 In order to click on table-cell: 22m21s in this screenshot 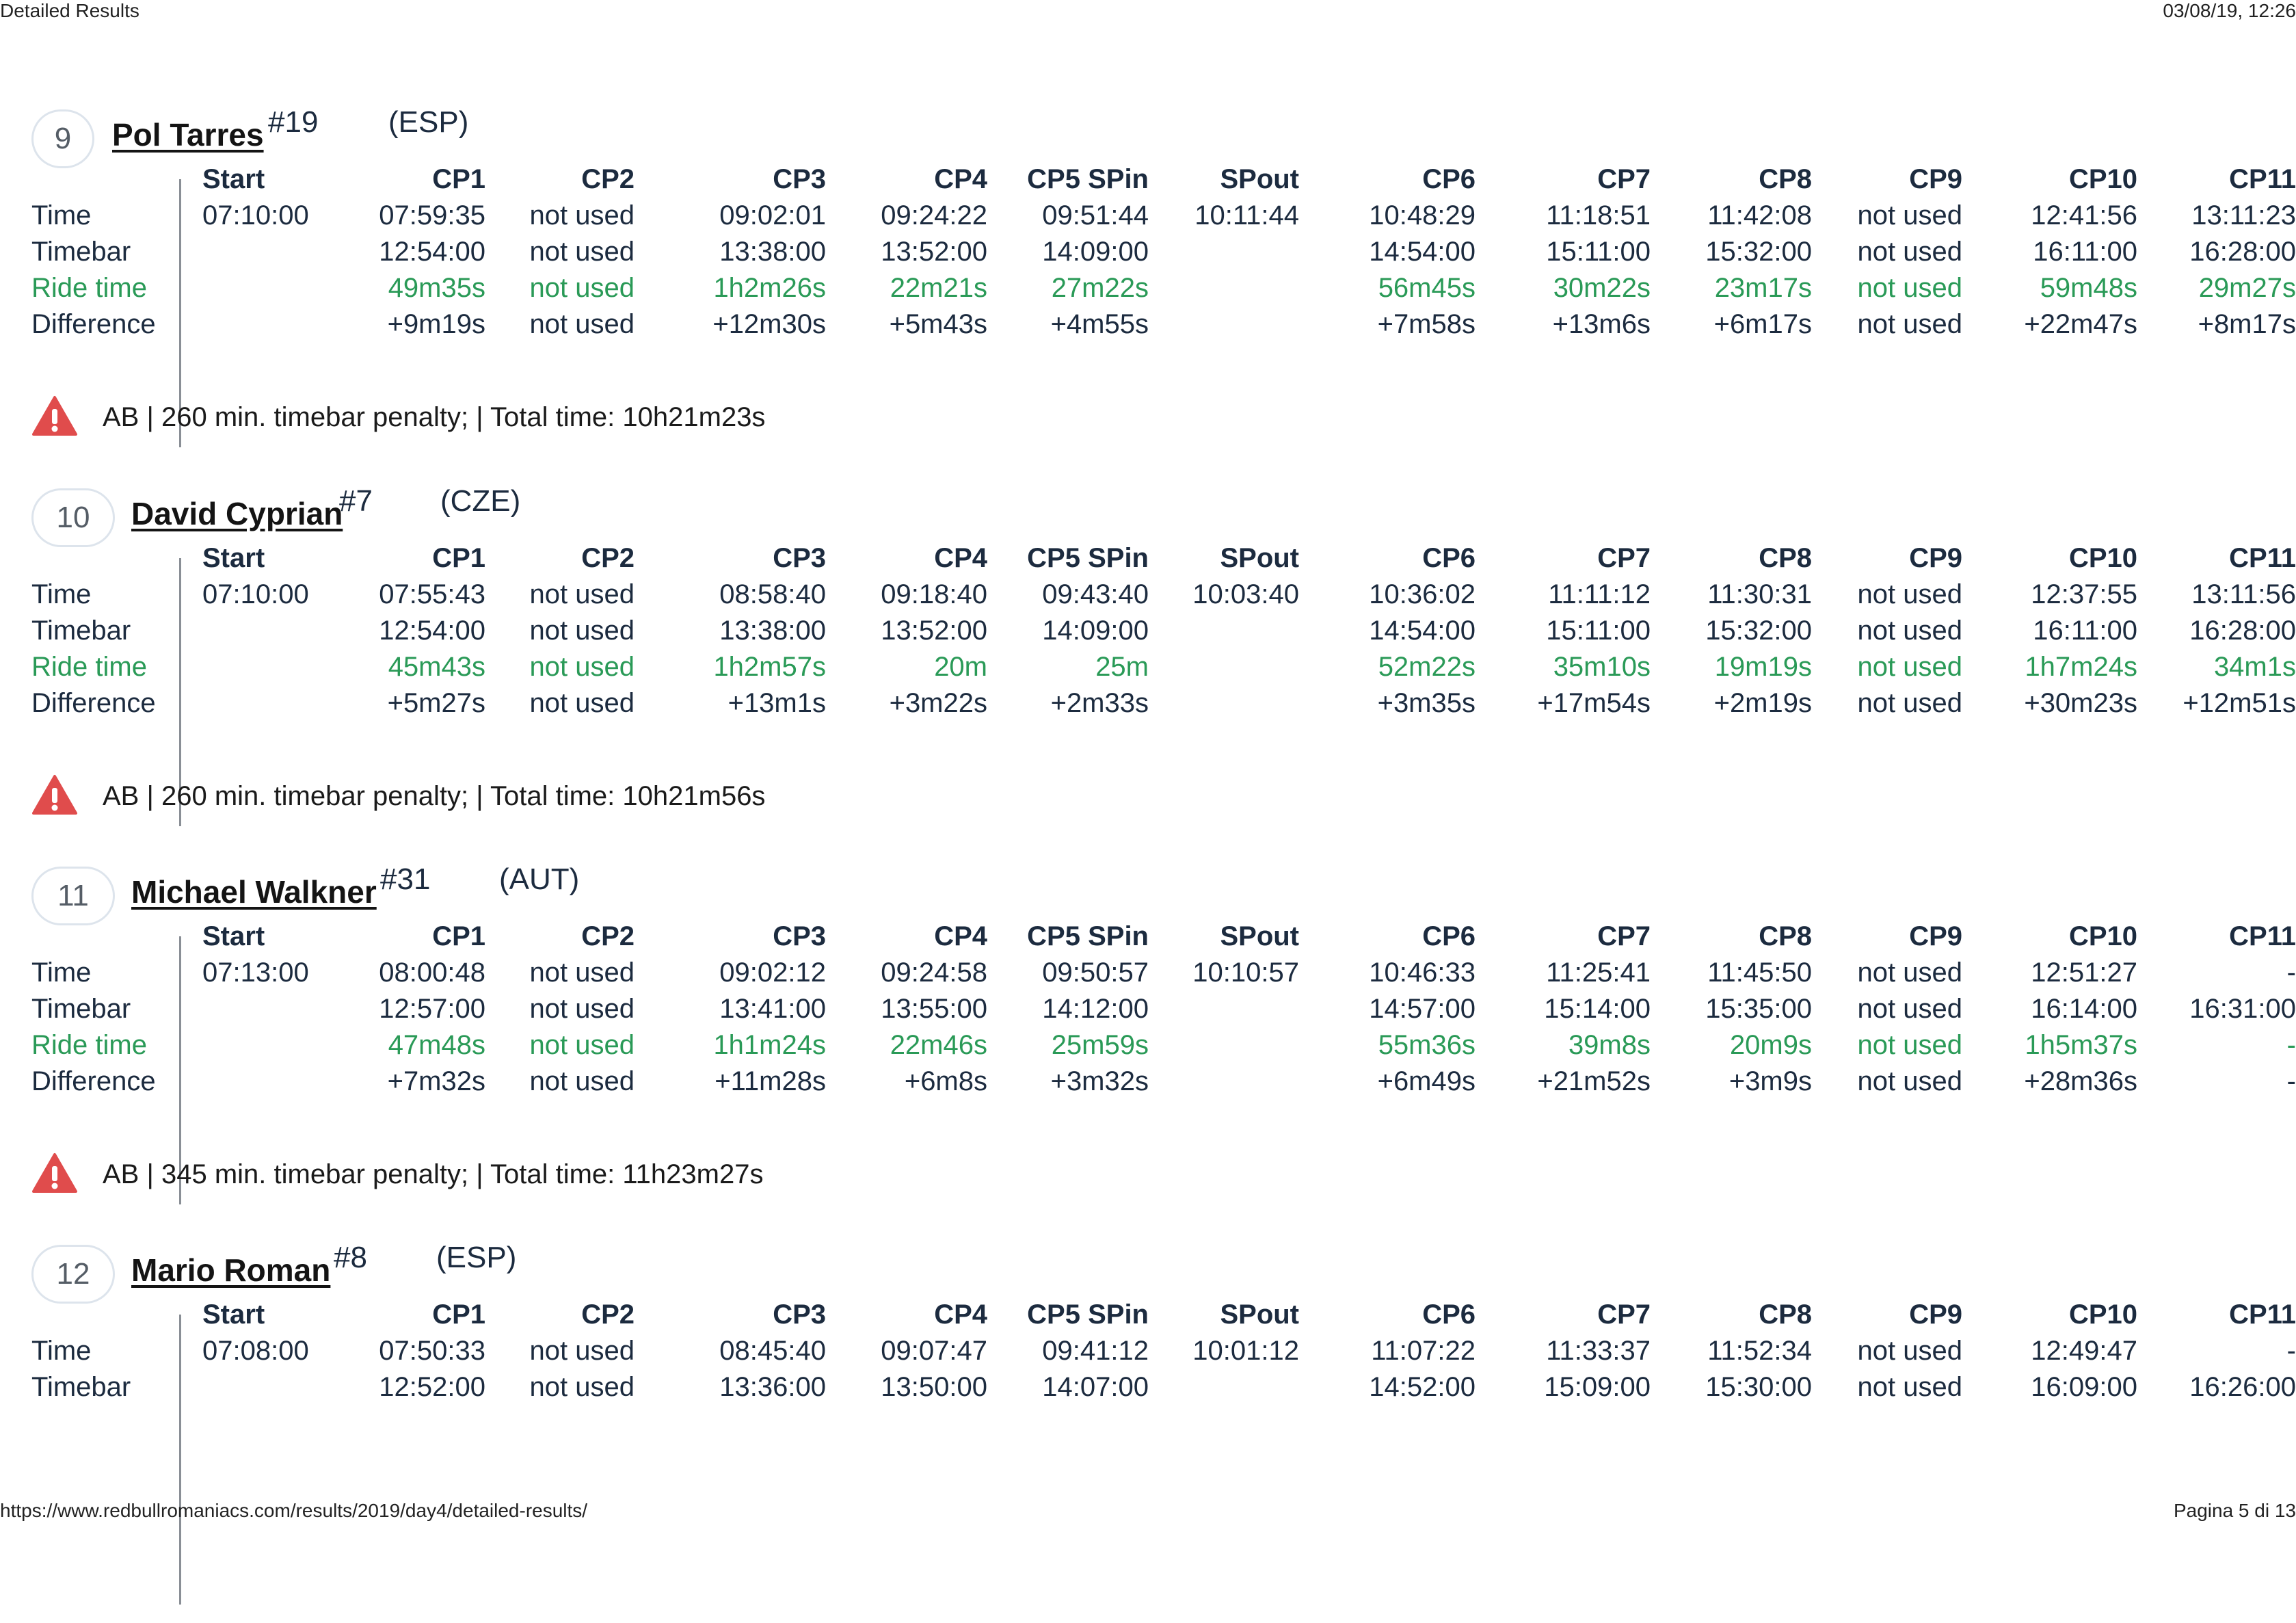, I will do `click(938, 288)`.